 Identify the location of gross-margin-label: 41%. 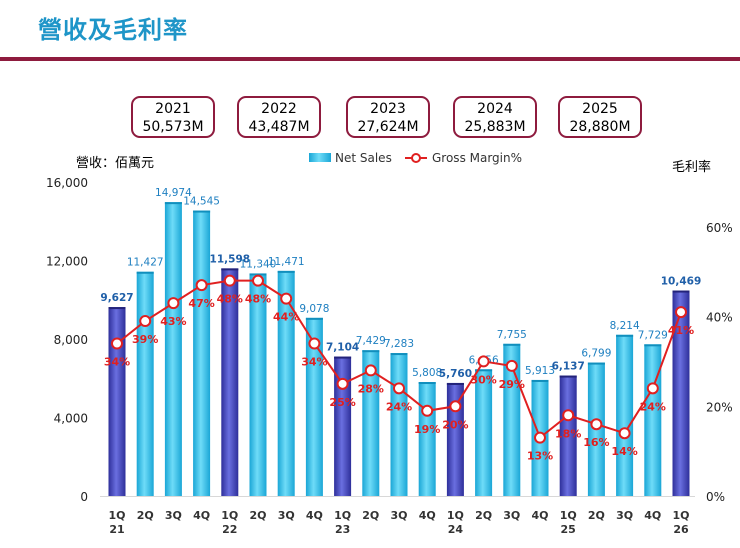
(681, 330).